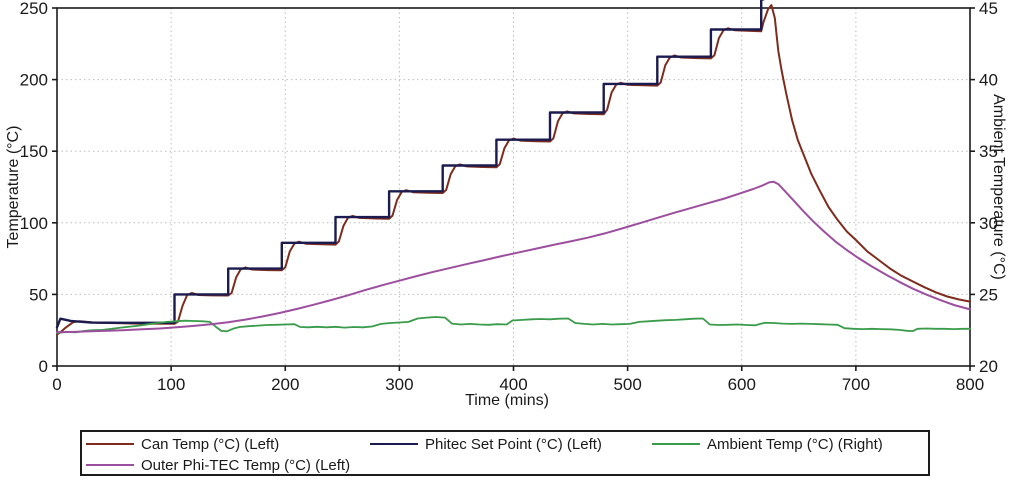 The image size is (1014, 480). I want to click on x-tick-label: 300, so click(399, 384).